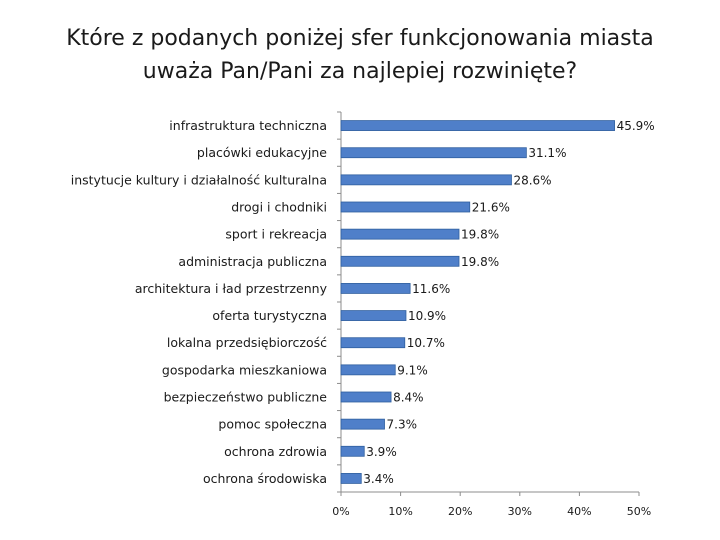 This screenshot has width=720, height=540. What do you see at coordinates (231, 288) in the screenshot?
I see `category-label: architektura i ład przestrzenny` at bounding box center [231, 288].